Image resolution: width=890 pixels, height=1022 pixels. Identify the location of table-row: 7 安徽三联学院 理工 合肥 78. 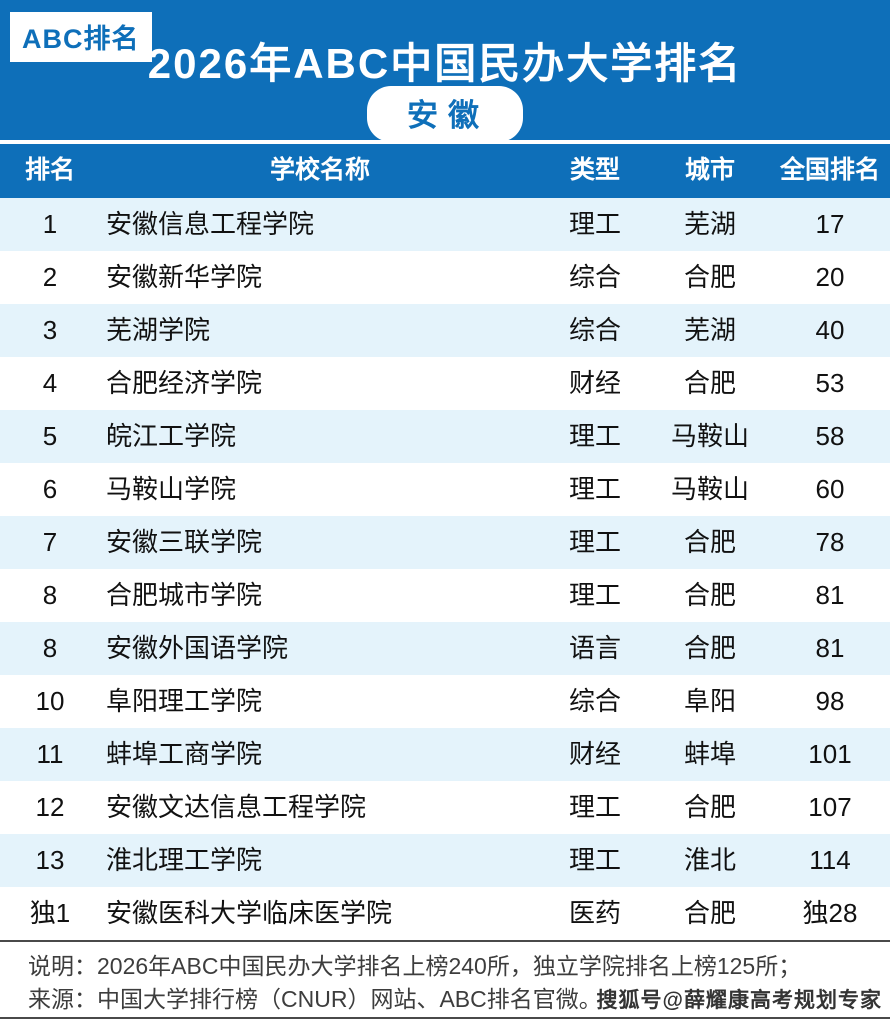
(445, 542).